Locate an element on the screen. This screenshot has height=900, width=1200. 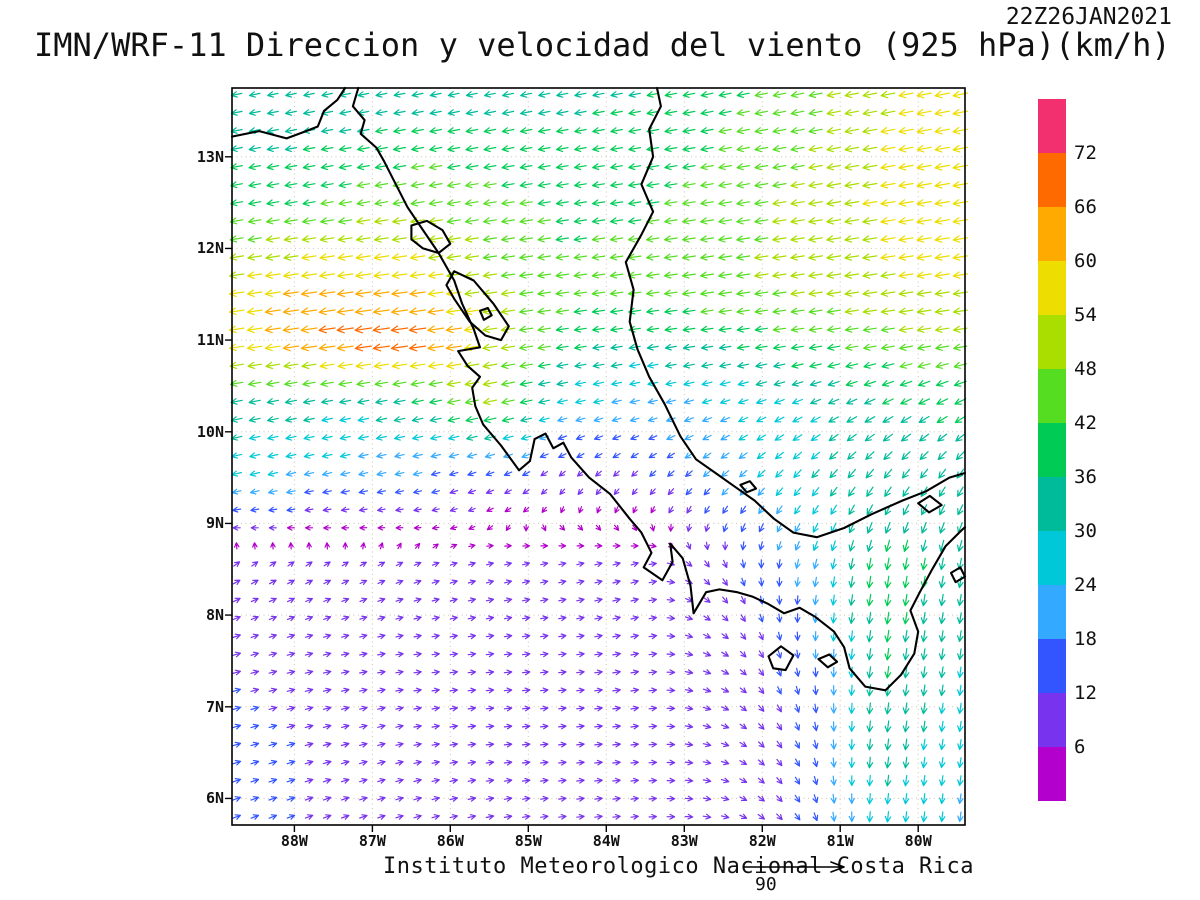
reference-vector-label: 90 is located at coordinates (766, 884).